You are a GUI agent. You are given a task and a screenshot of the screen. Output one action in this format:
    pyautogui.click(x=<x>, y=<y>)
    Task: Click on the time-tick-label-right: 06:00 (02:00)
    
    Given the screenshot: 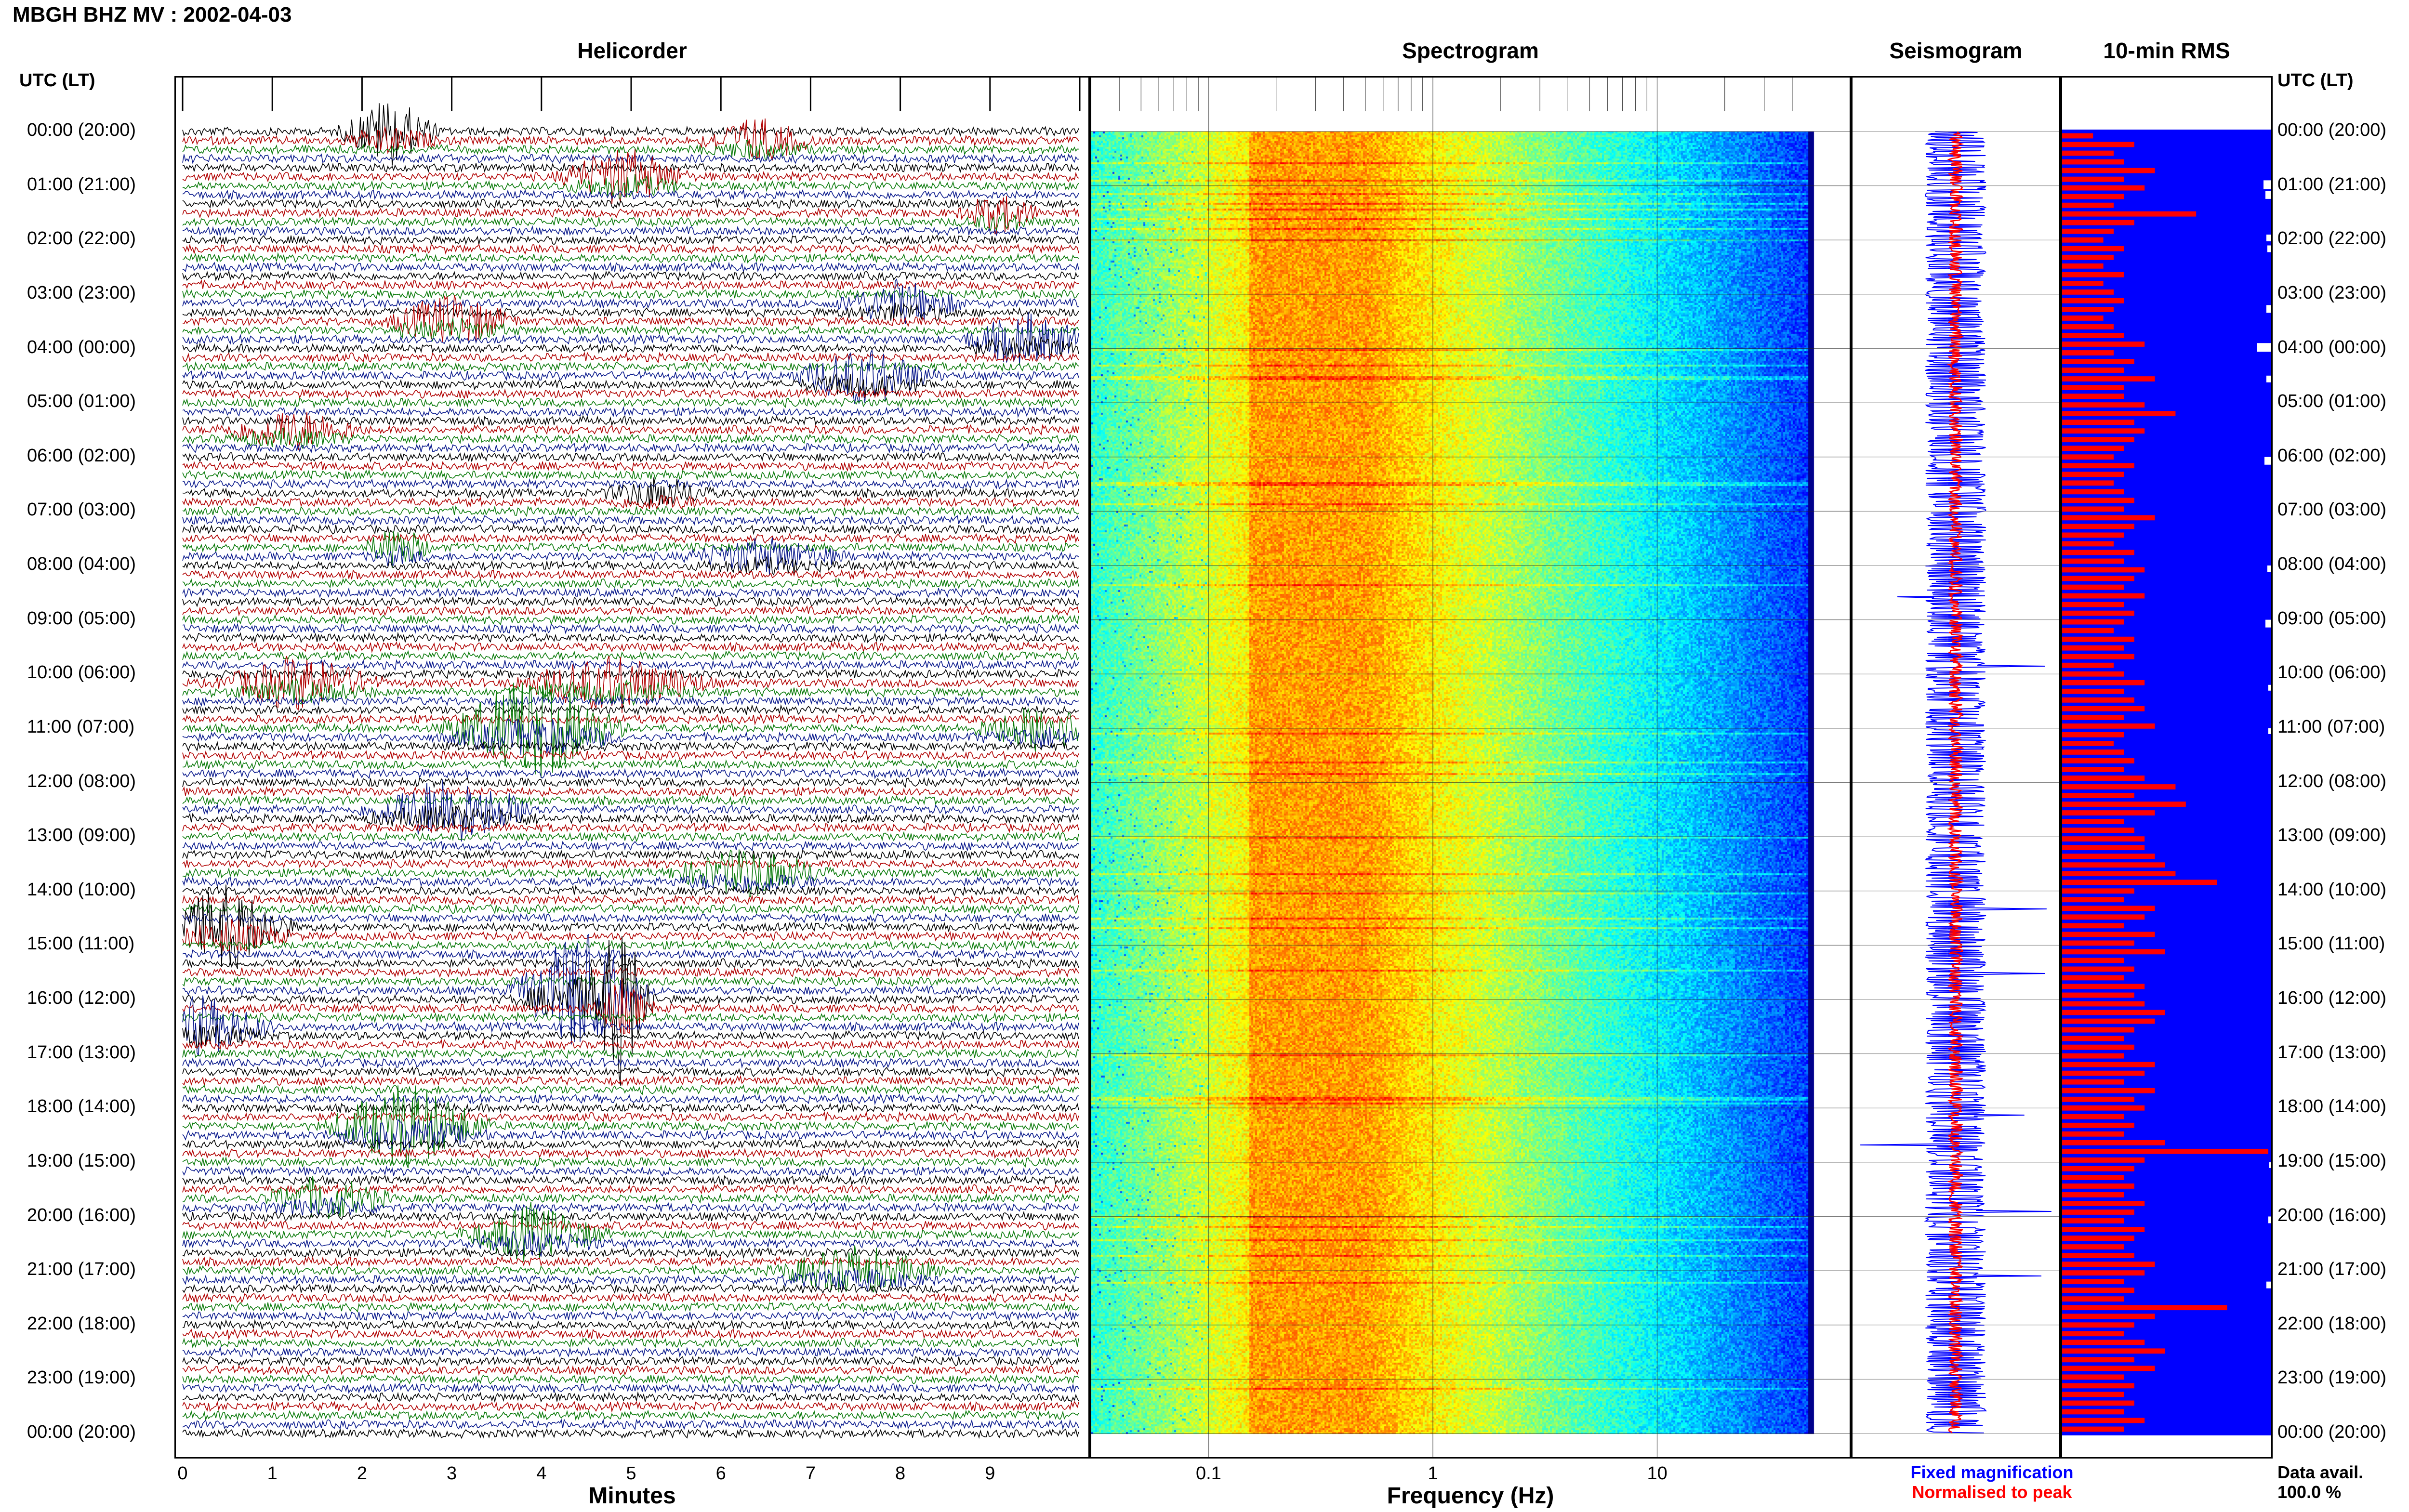 What is the action you would take?
    pyautogui.click(x=2332, y=455)
    